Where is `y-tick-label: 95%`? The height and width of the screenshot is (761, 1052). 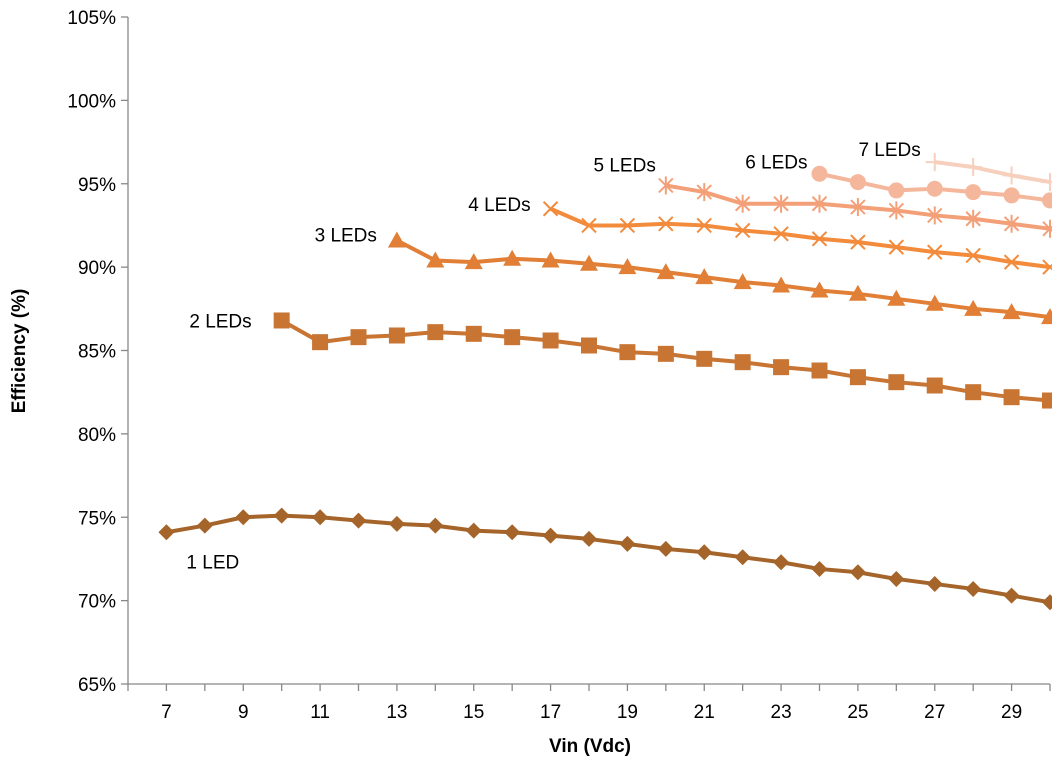 y-tick-label: 95% is located at coordinates (97, 185).